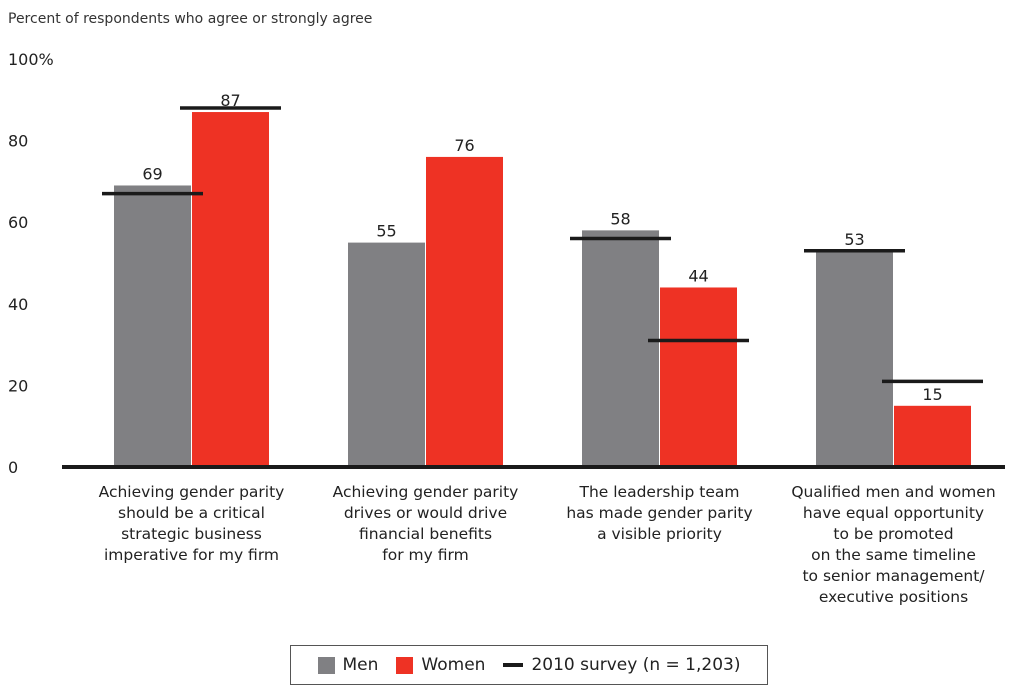 The height and width of the screenshot is (688, 1011). I want to click on data-label-women: 44, so click(698, 275).